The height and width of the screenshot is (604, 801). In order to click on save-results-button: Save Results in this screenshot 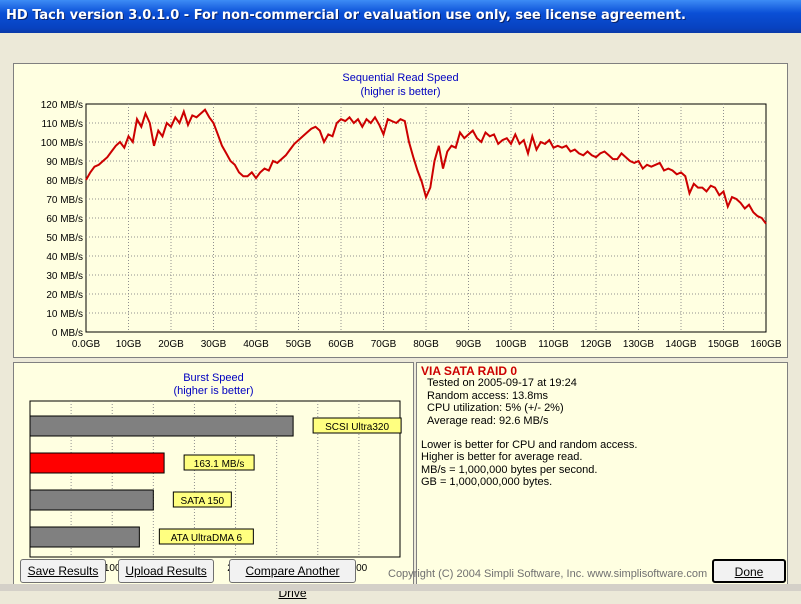, I will do `click(63, 571)`.